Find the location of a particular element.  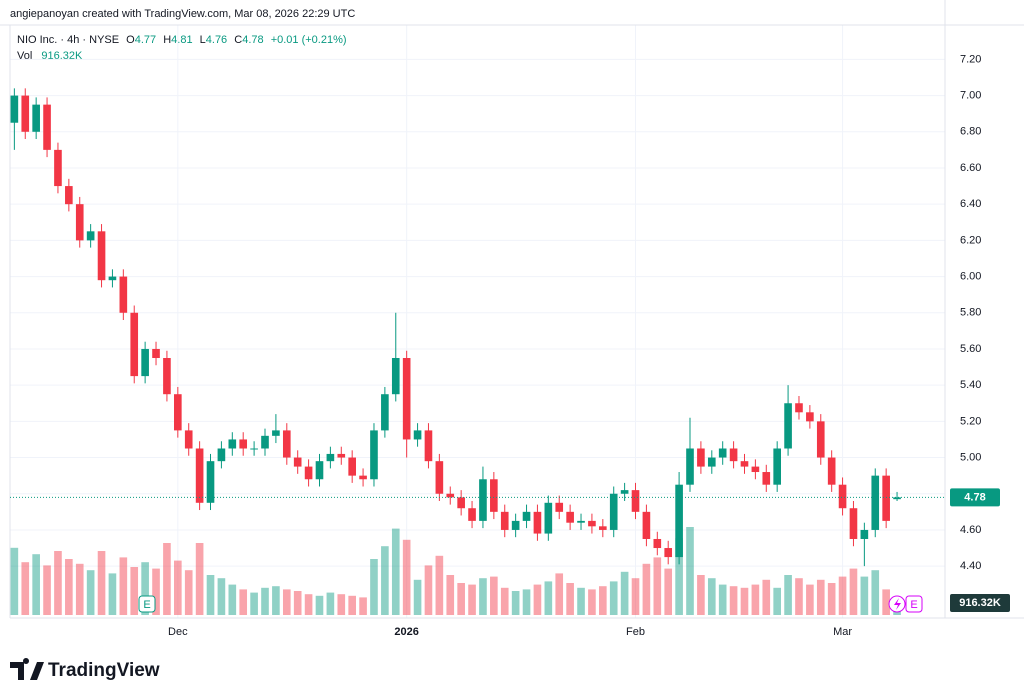

y-tick-label: 4.60 is located at coordinates (970, 530).